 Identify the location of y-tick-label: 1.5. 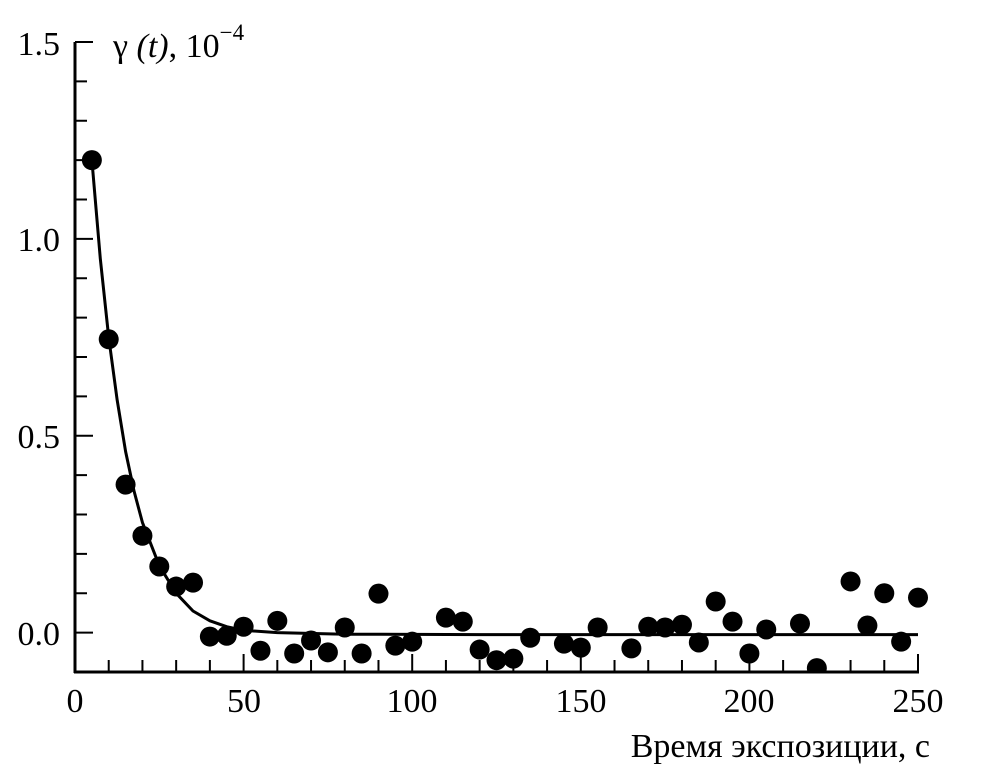
(39, 44).